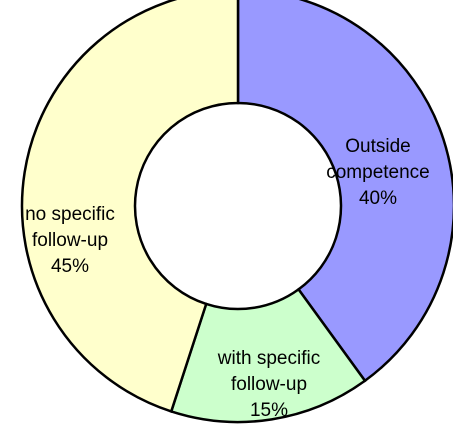 This screenshot has width=453, height=428. Describe the element at coordinates (269, 410) in the screenshot. I see `slice-percent-2: 15%` at that location.